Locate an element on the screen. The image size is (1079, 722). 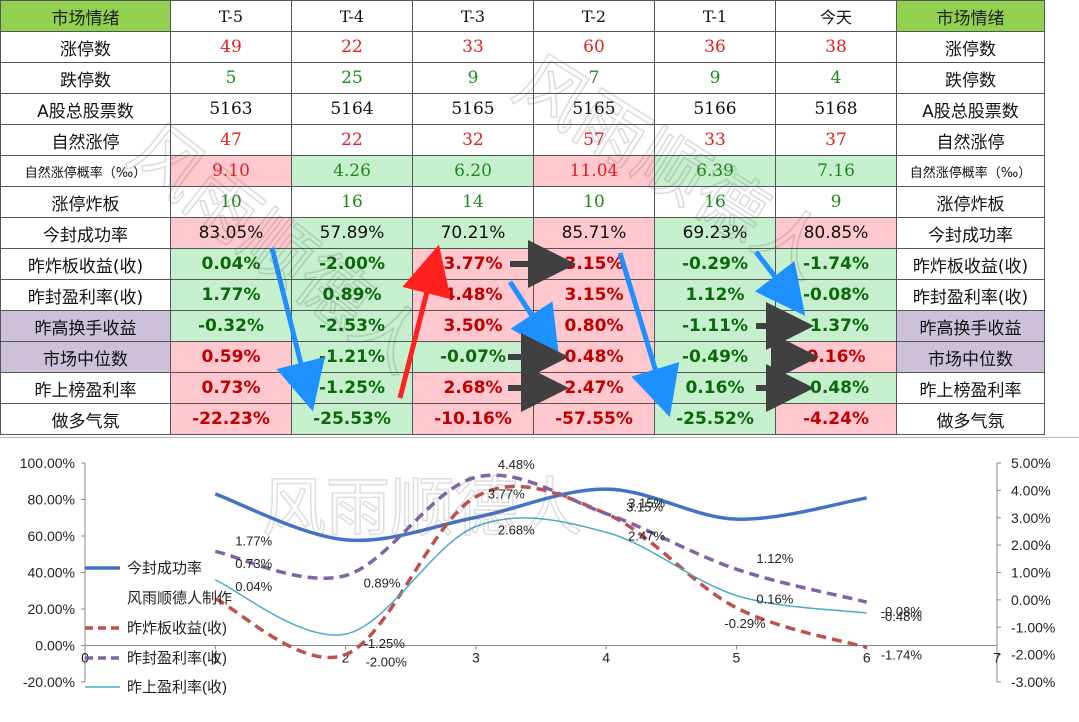
table-cell: -22.23% is located at coordinates (231, 419).